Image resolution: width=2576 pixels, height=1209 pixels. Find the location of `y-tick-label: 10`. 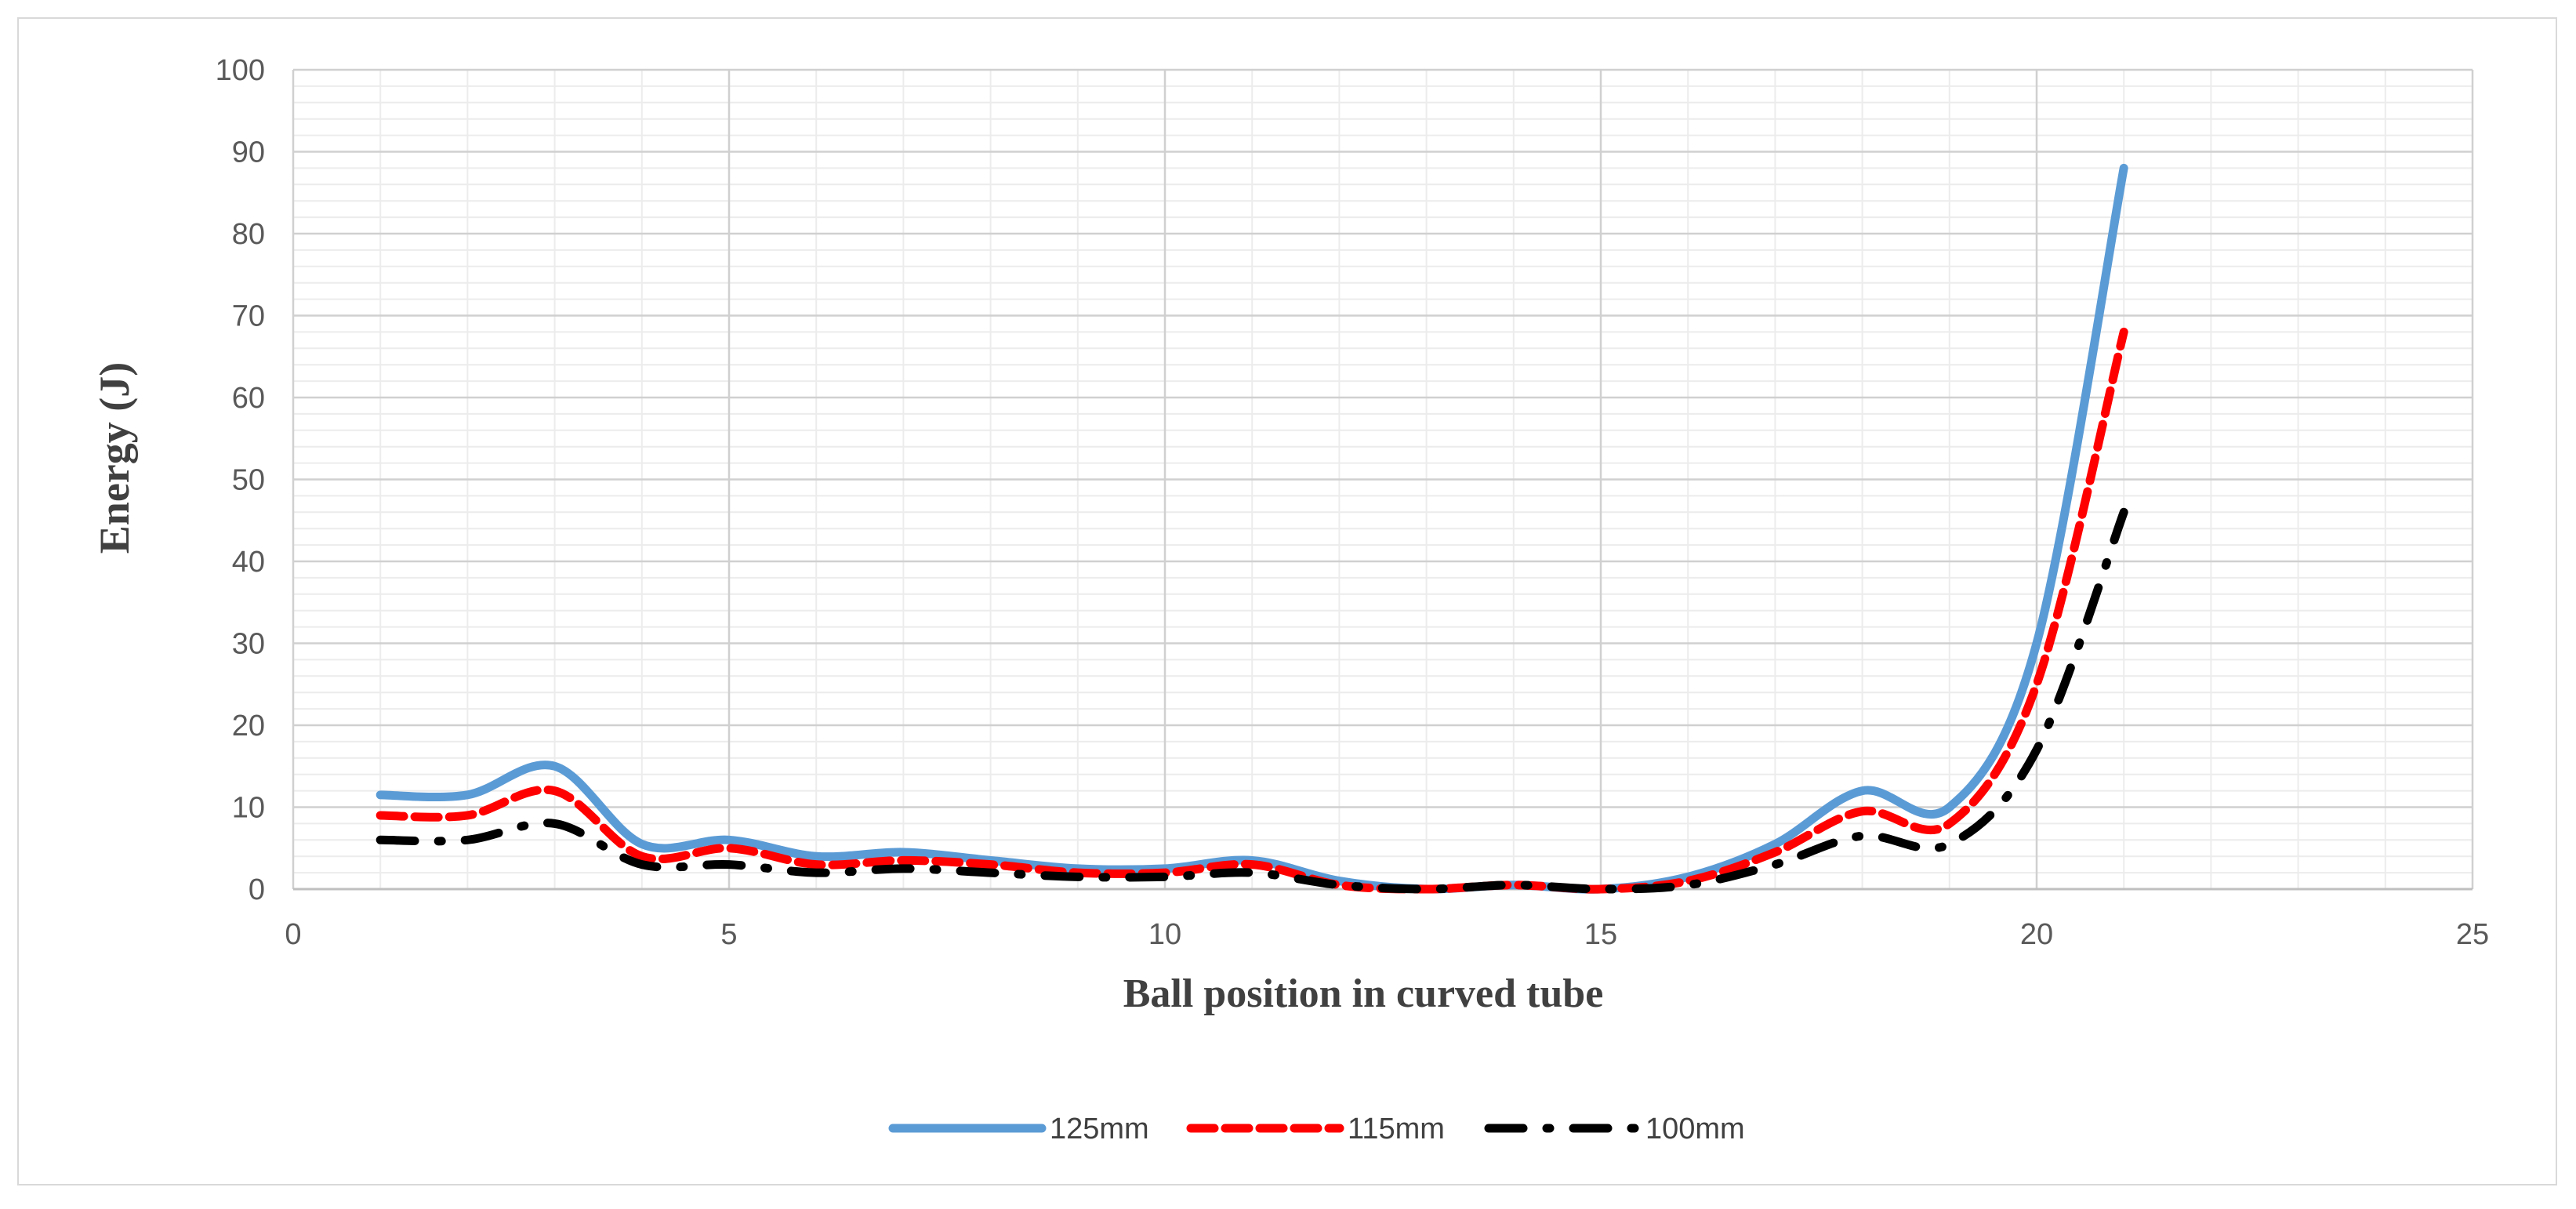

y-tick-label: 10 is located at coordinates (248, 808).